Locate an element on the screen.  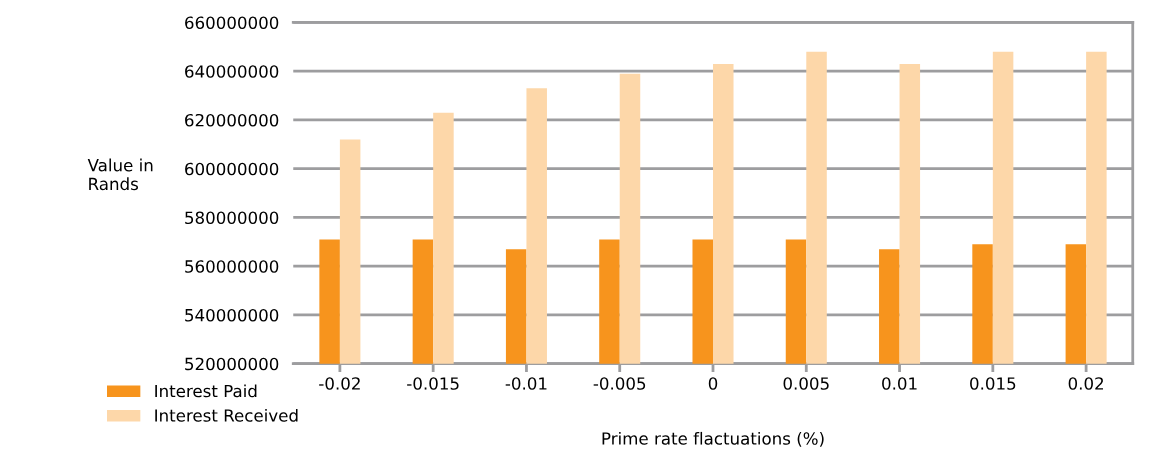
y-tick-label: 620000000 is located at coordinates (232, 120).